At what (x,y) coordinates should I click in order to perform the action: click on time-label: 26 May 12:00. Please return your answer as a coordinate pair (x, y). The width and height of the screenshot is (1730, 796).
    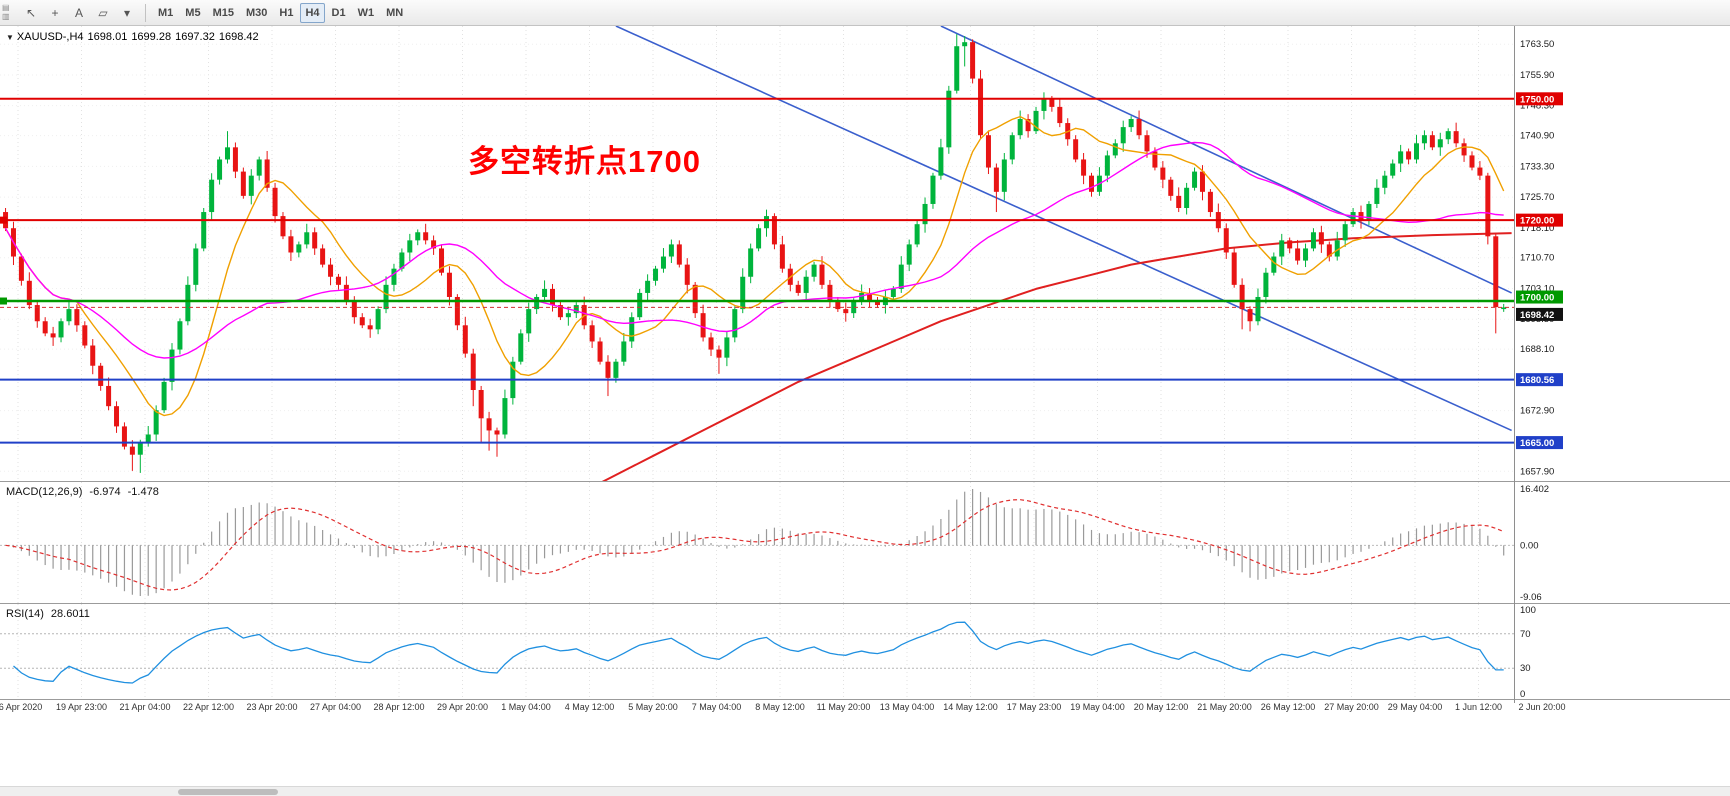
    Looking at the image, I should click on (1288, 707).